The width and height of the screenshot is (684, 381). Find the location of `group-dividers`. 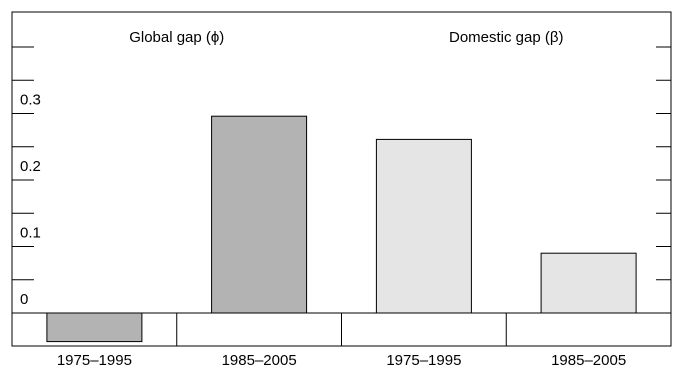

group-dividers is located at coordinates (341, 329).